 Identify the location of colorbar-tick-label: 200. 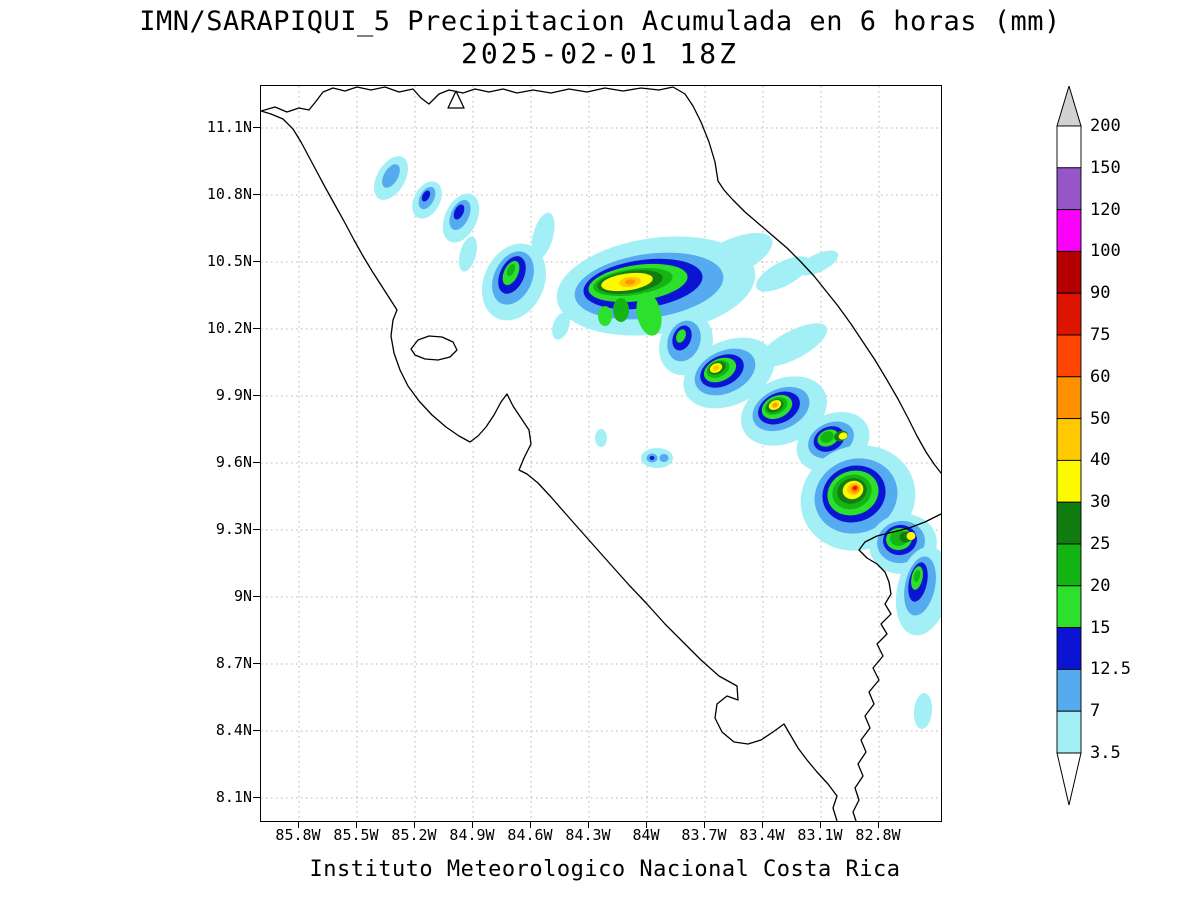
(1105, 126).